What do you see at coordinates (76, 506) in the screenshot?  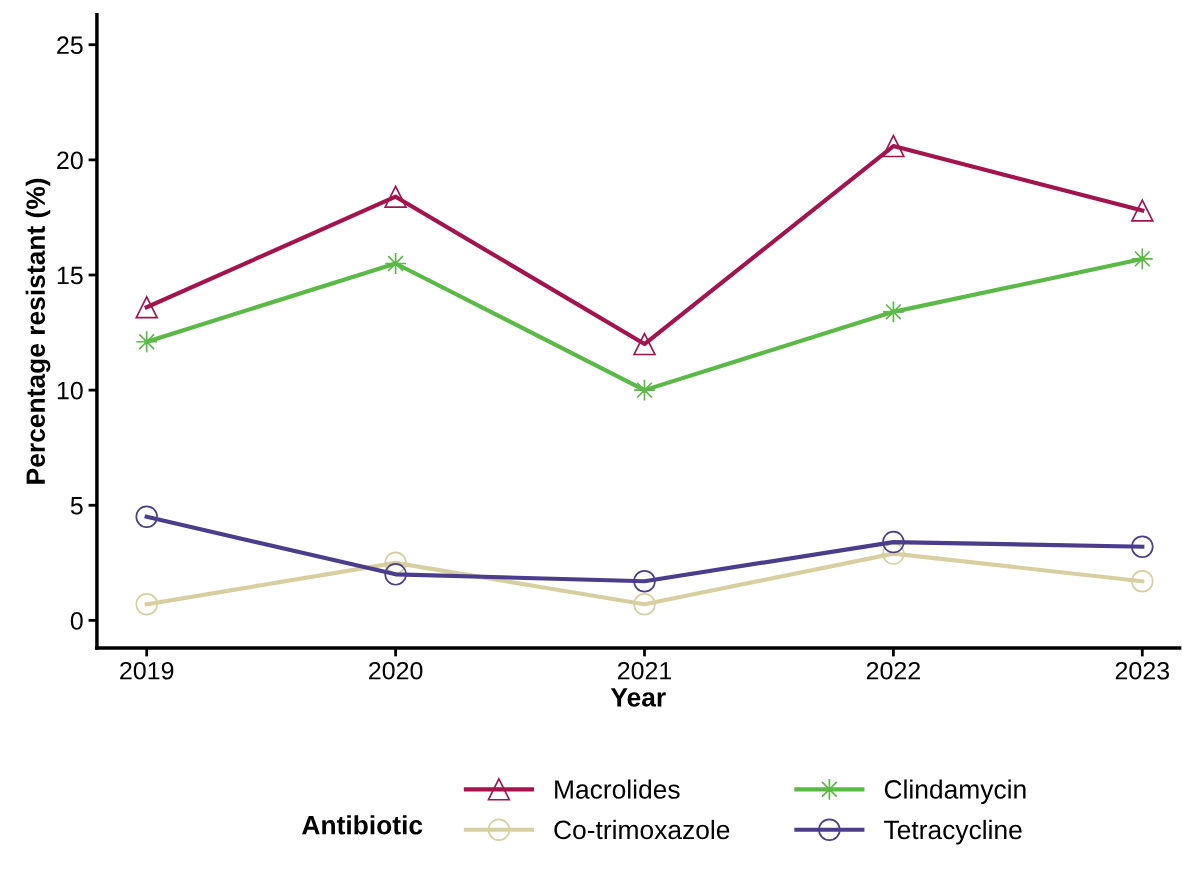 I see `y-tick-label: 5` at bounding box center [76, 506].